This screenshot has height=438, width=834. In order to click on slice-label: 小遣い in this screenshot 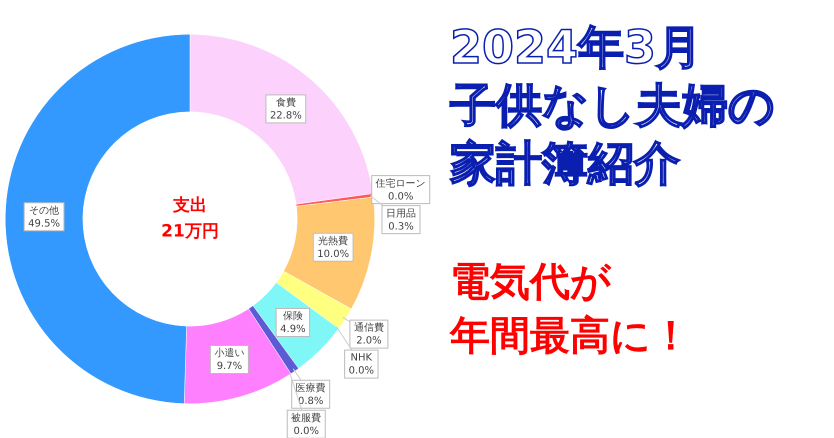, I will do `click(229, 353)`.